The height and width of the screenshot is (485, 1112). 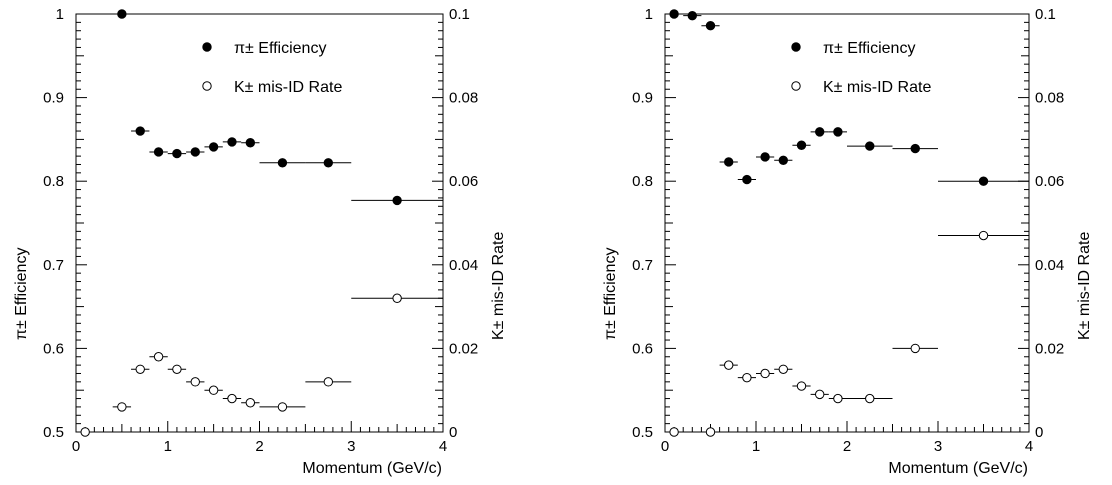 What do you see at coordinates (453, 432) in the screenshot?
I see `y-right-tick-label: 0` at bounding box center [453, 432].